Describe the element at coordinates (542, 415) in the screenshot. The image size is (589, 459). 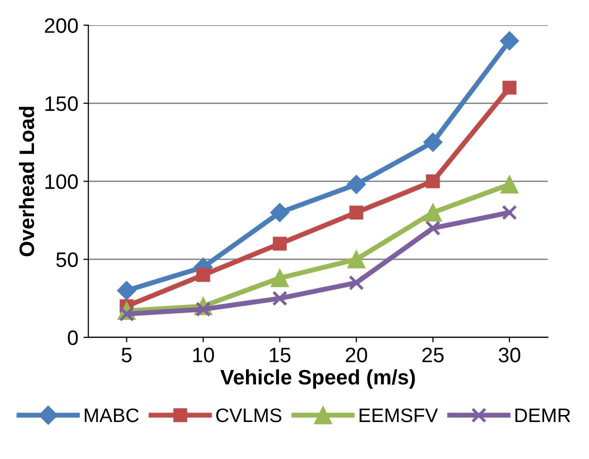
I see `legend-label: DEMR` at that location.